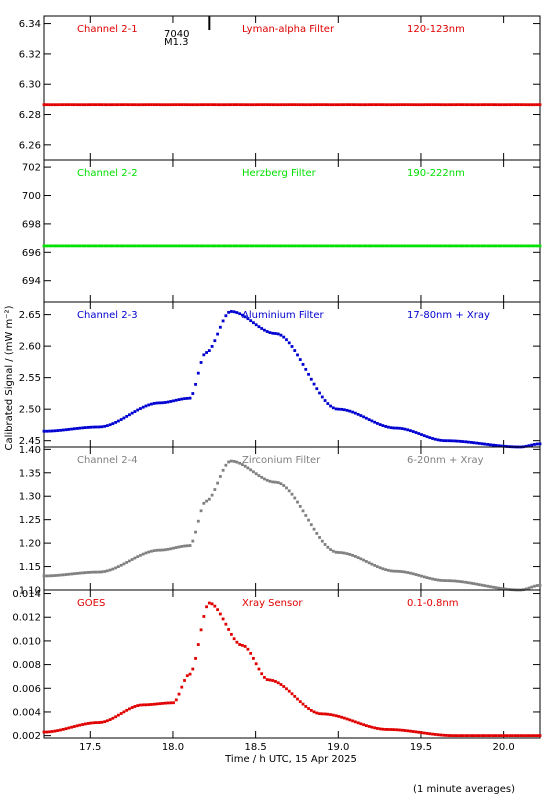  Describe the element at coordinates (288, 29) in the screenshot. I see `filter-label: Lyman-alpha Filter` at that location.